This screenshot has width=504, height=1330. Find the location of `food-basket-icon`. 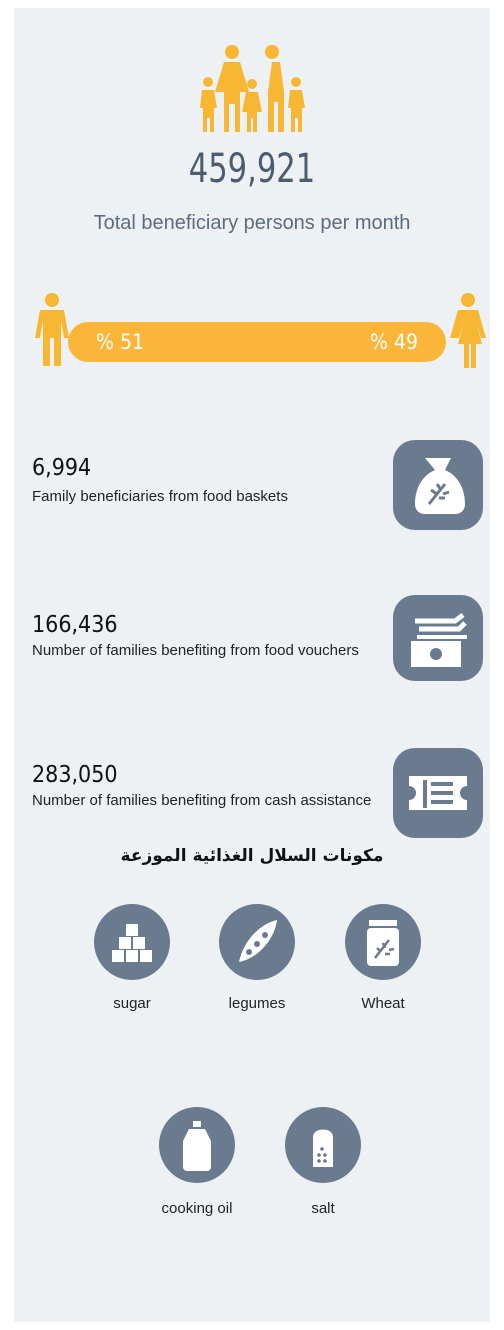

food-basket-icon is located at coordinates (438, 485).